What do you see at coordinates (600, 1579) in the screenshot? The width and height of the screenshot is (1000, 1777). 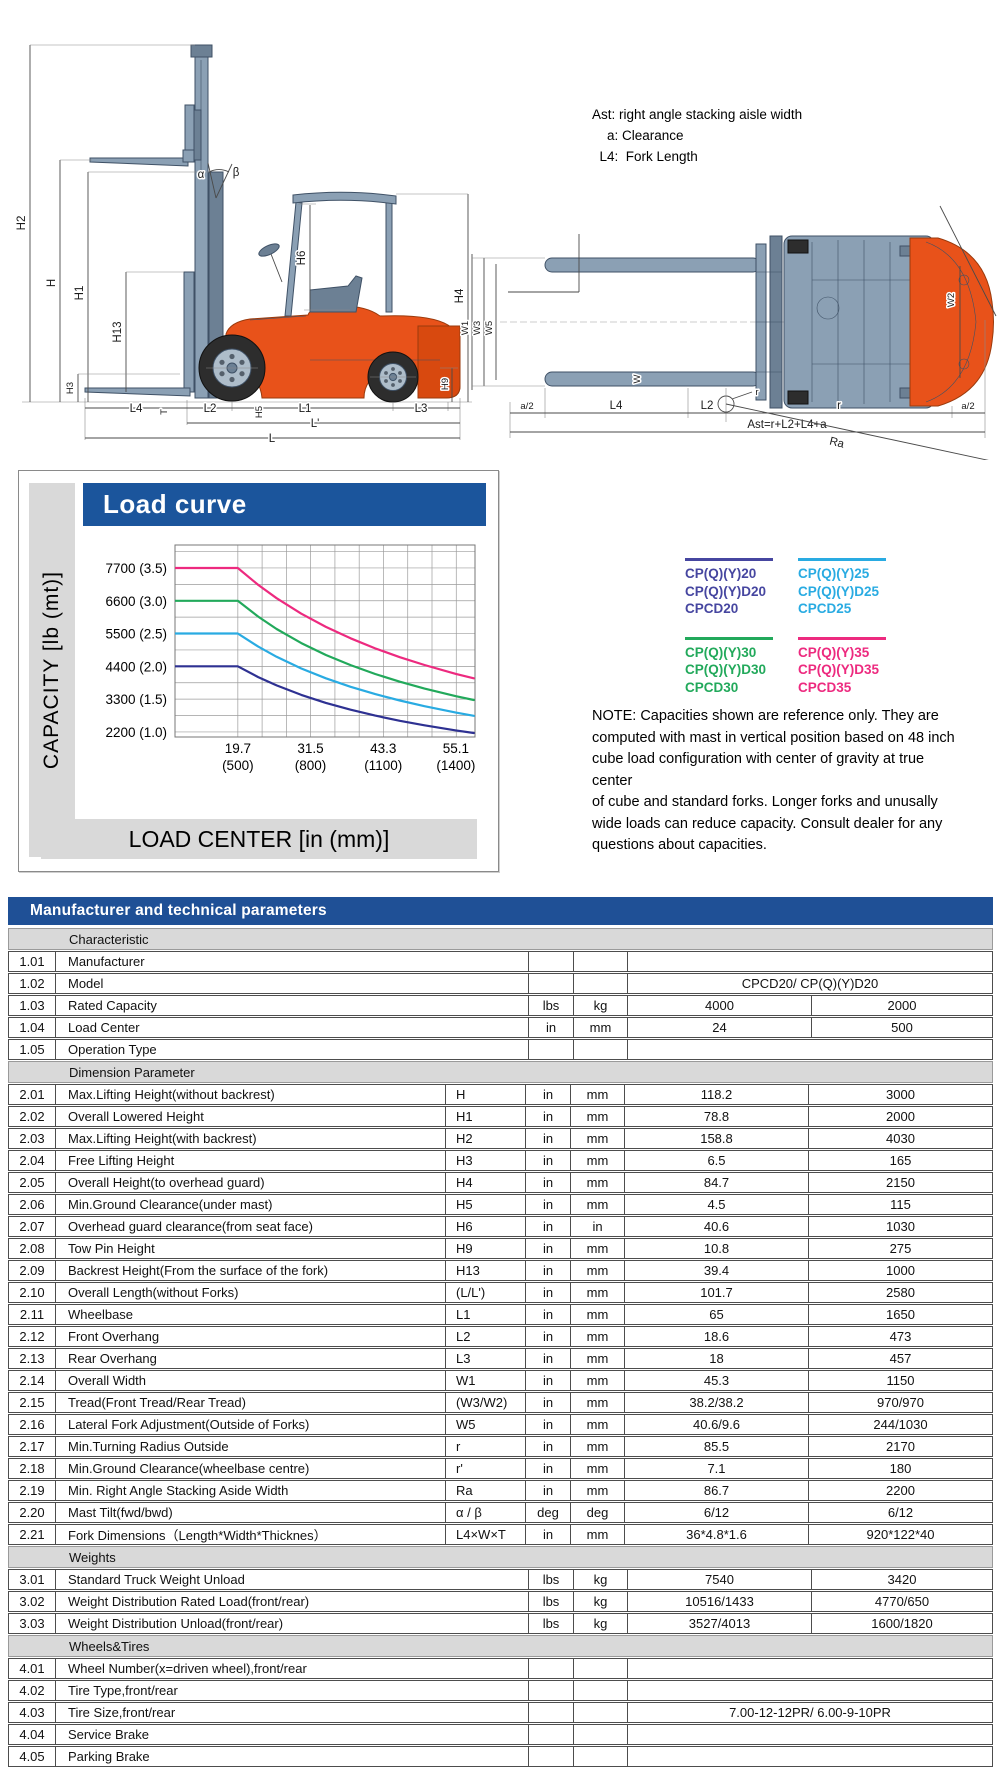 I see `row-unit-metric: kg` at bounding box center [600, 1579].